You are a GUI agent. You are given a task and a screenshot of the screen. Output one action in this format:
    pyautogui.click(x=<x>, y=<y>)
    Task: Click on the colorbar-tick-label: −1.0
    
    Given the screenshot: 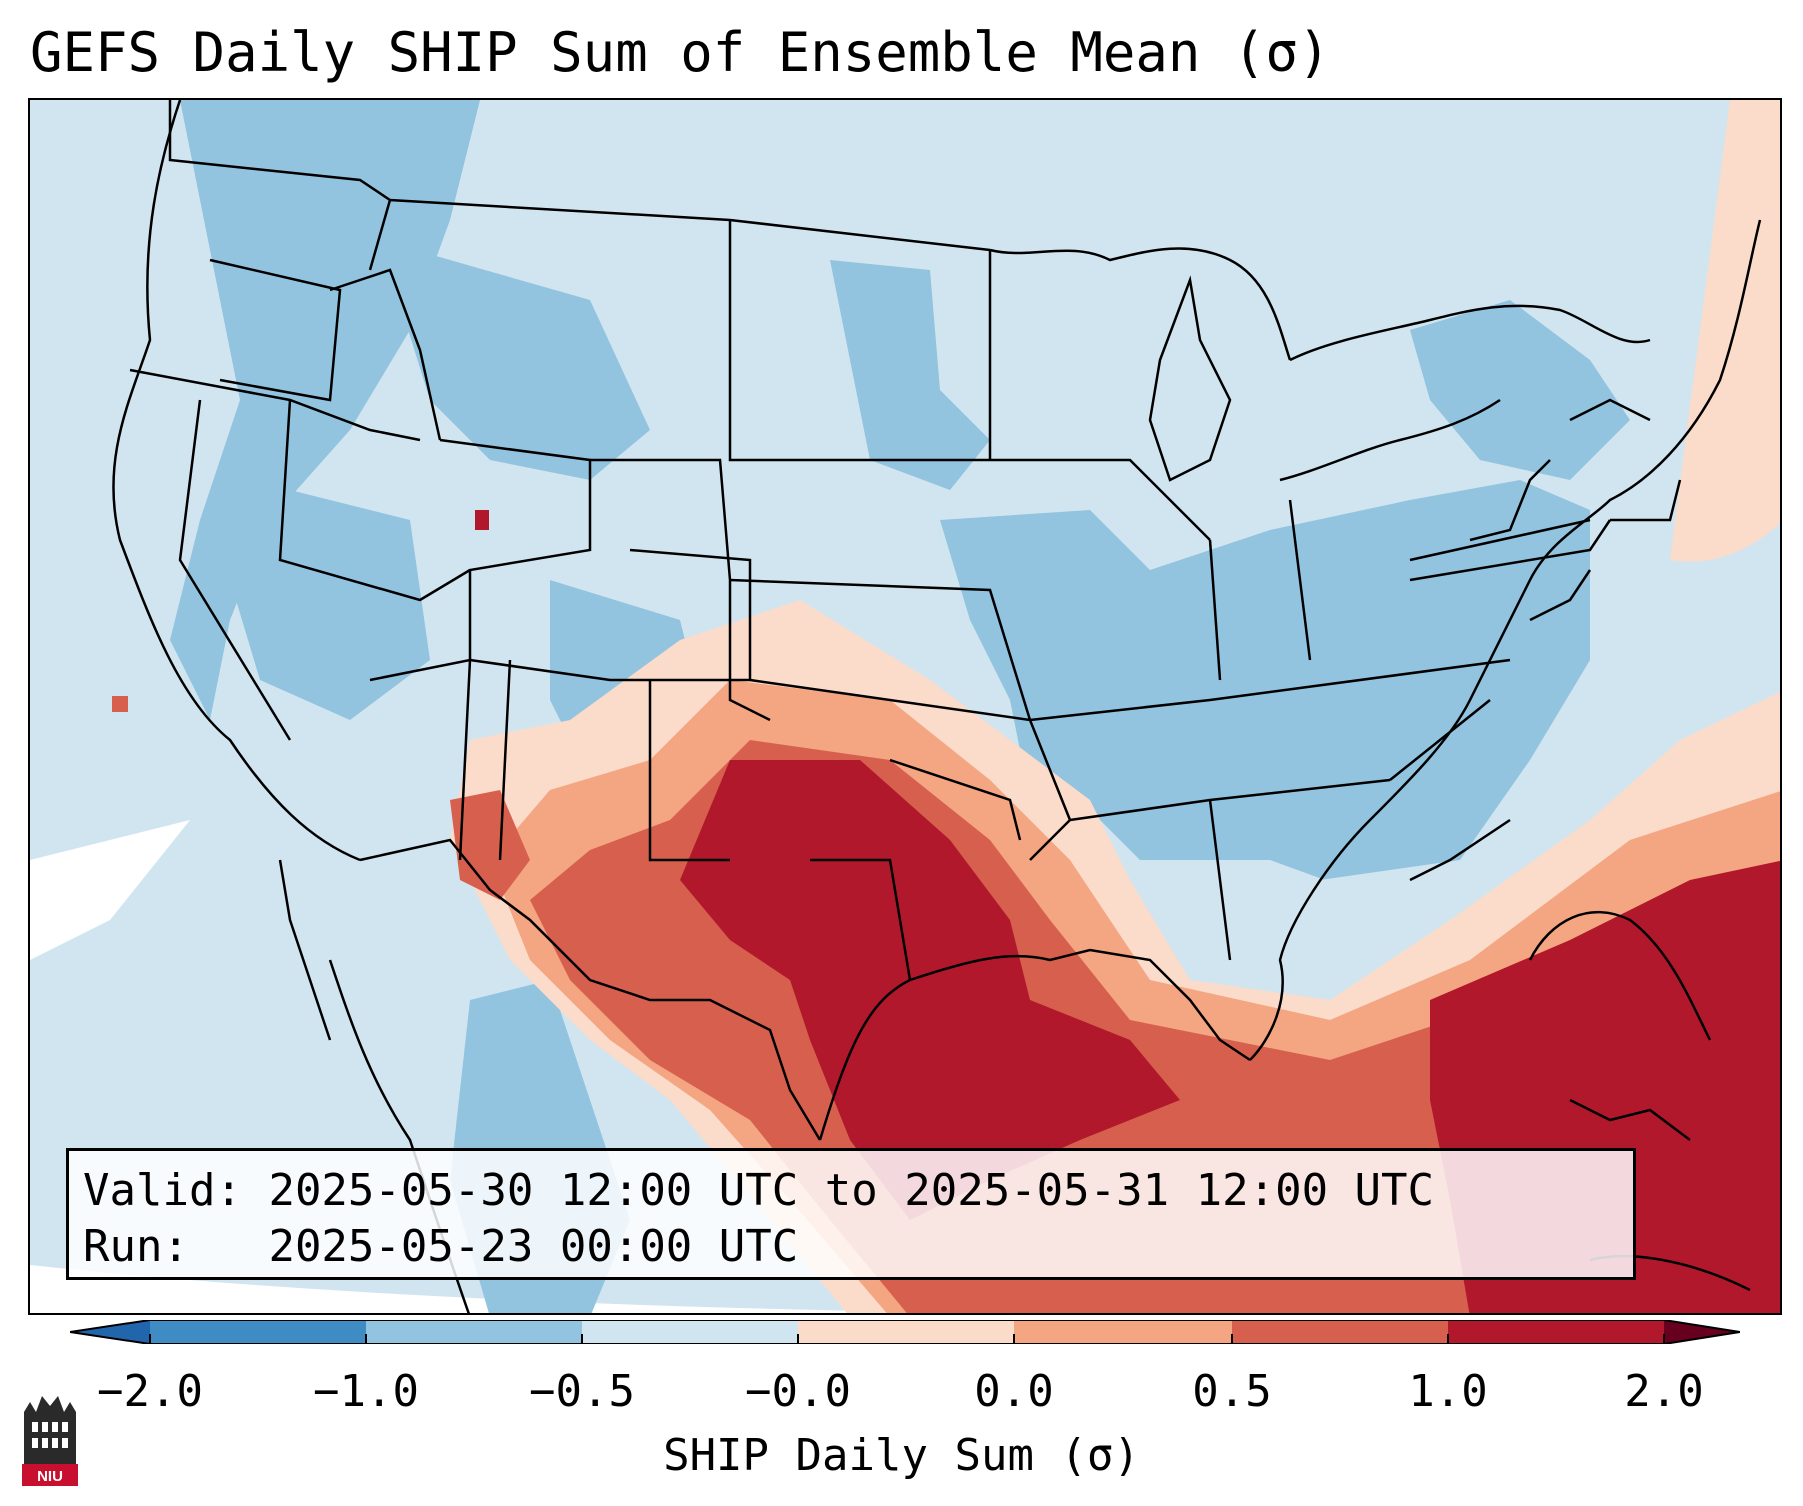 What is the action you would take?
    pyautogui.click(x=366, y=1391)
    